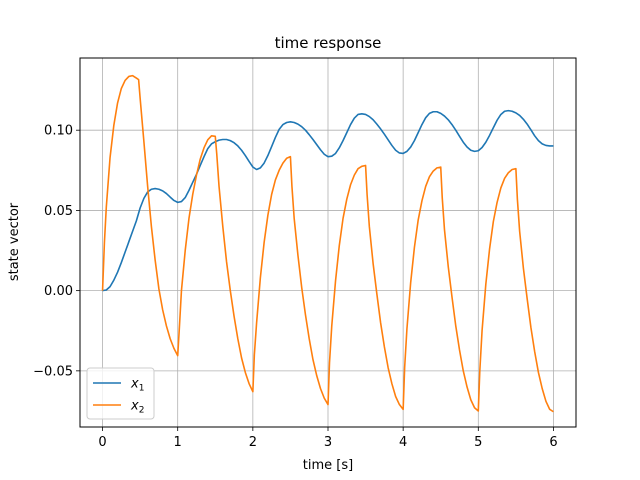  I want to click on legend-label-subscript: 1, so click(142, 389).